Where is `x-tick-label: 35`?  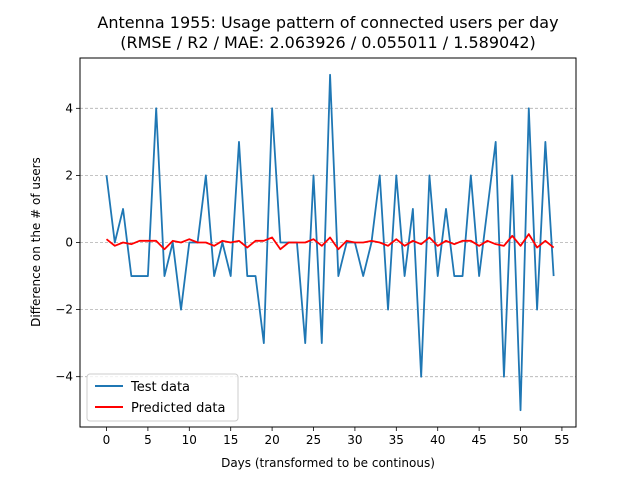
x-tick-label: 35 is located at coordinates (396, 440).